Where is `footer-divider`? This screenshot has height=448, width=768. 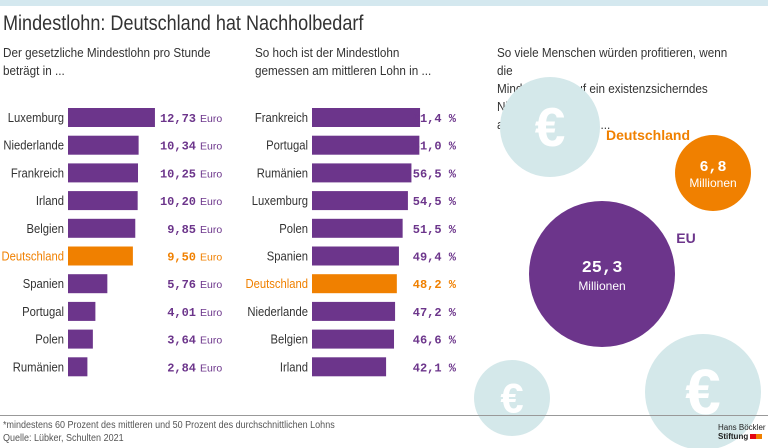 footer-divider is located at coordinates (384, 415).